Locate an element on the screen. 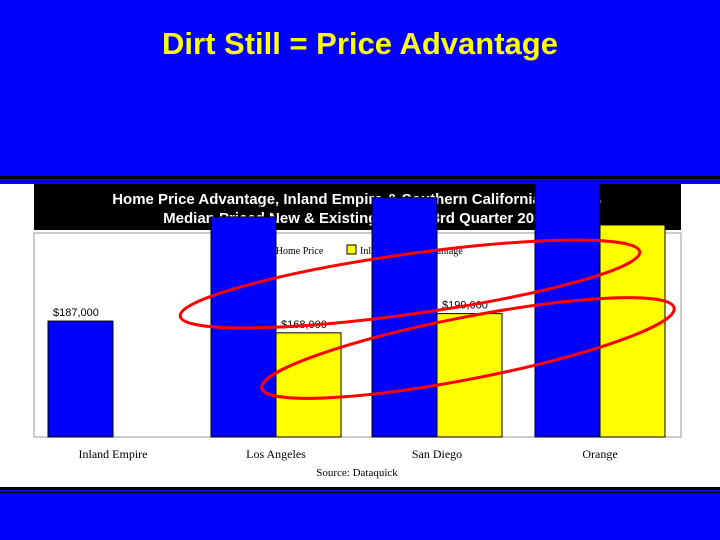  chart-source: Source: Dataquick is located at coordinates (357, 473).